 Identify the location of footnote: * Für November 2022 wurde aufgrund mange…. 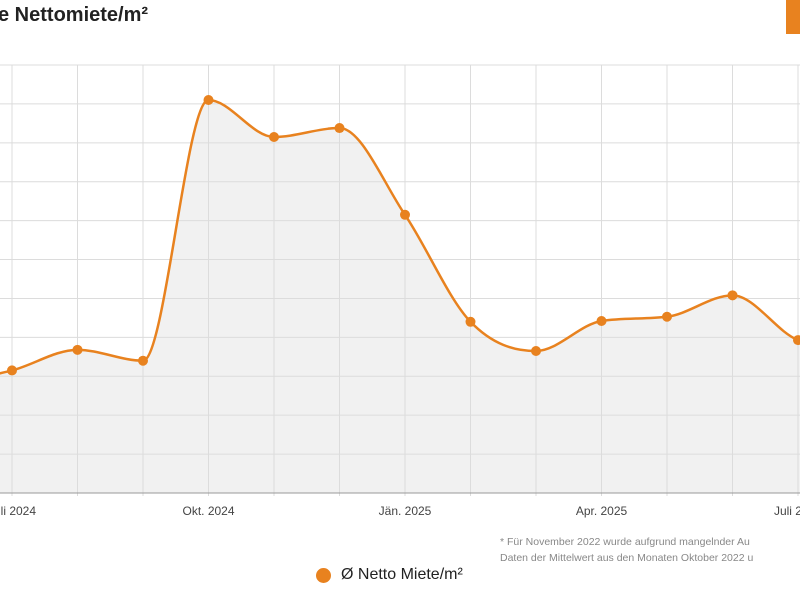
(650, 550).